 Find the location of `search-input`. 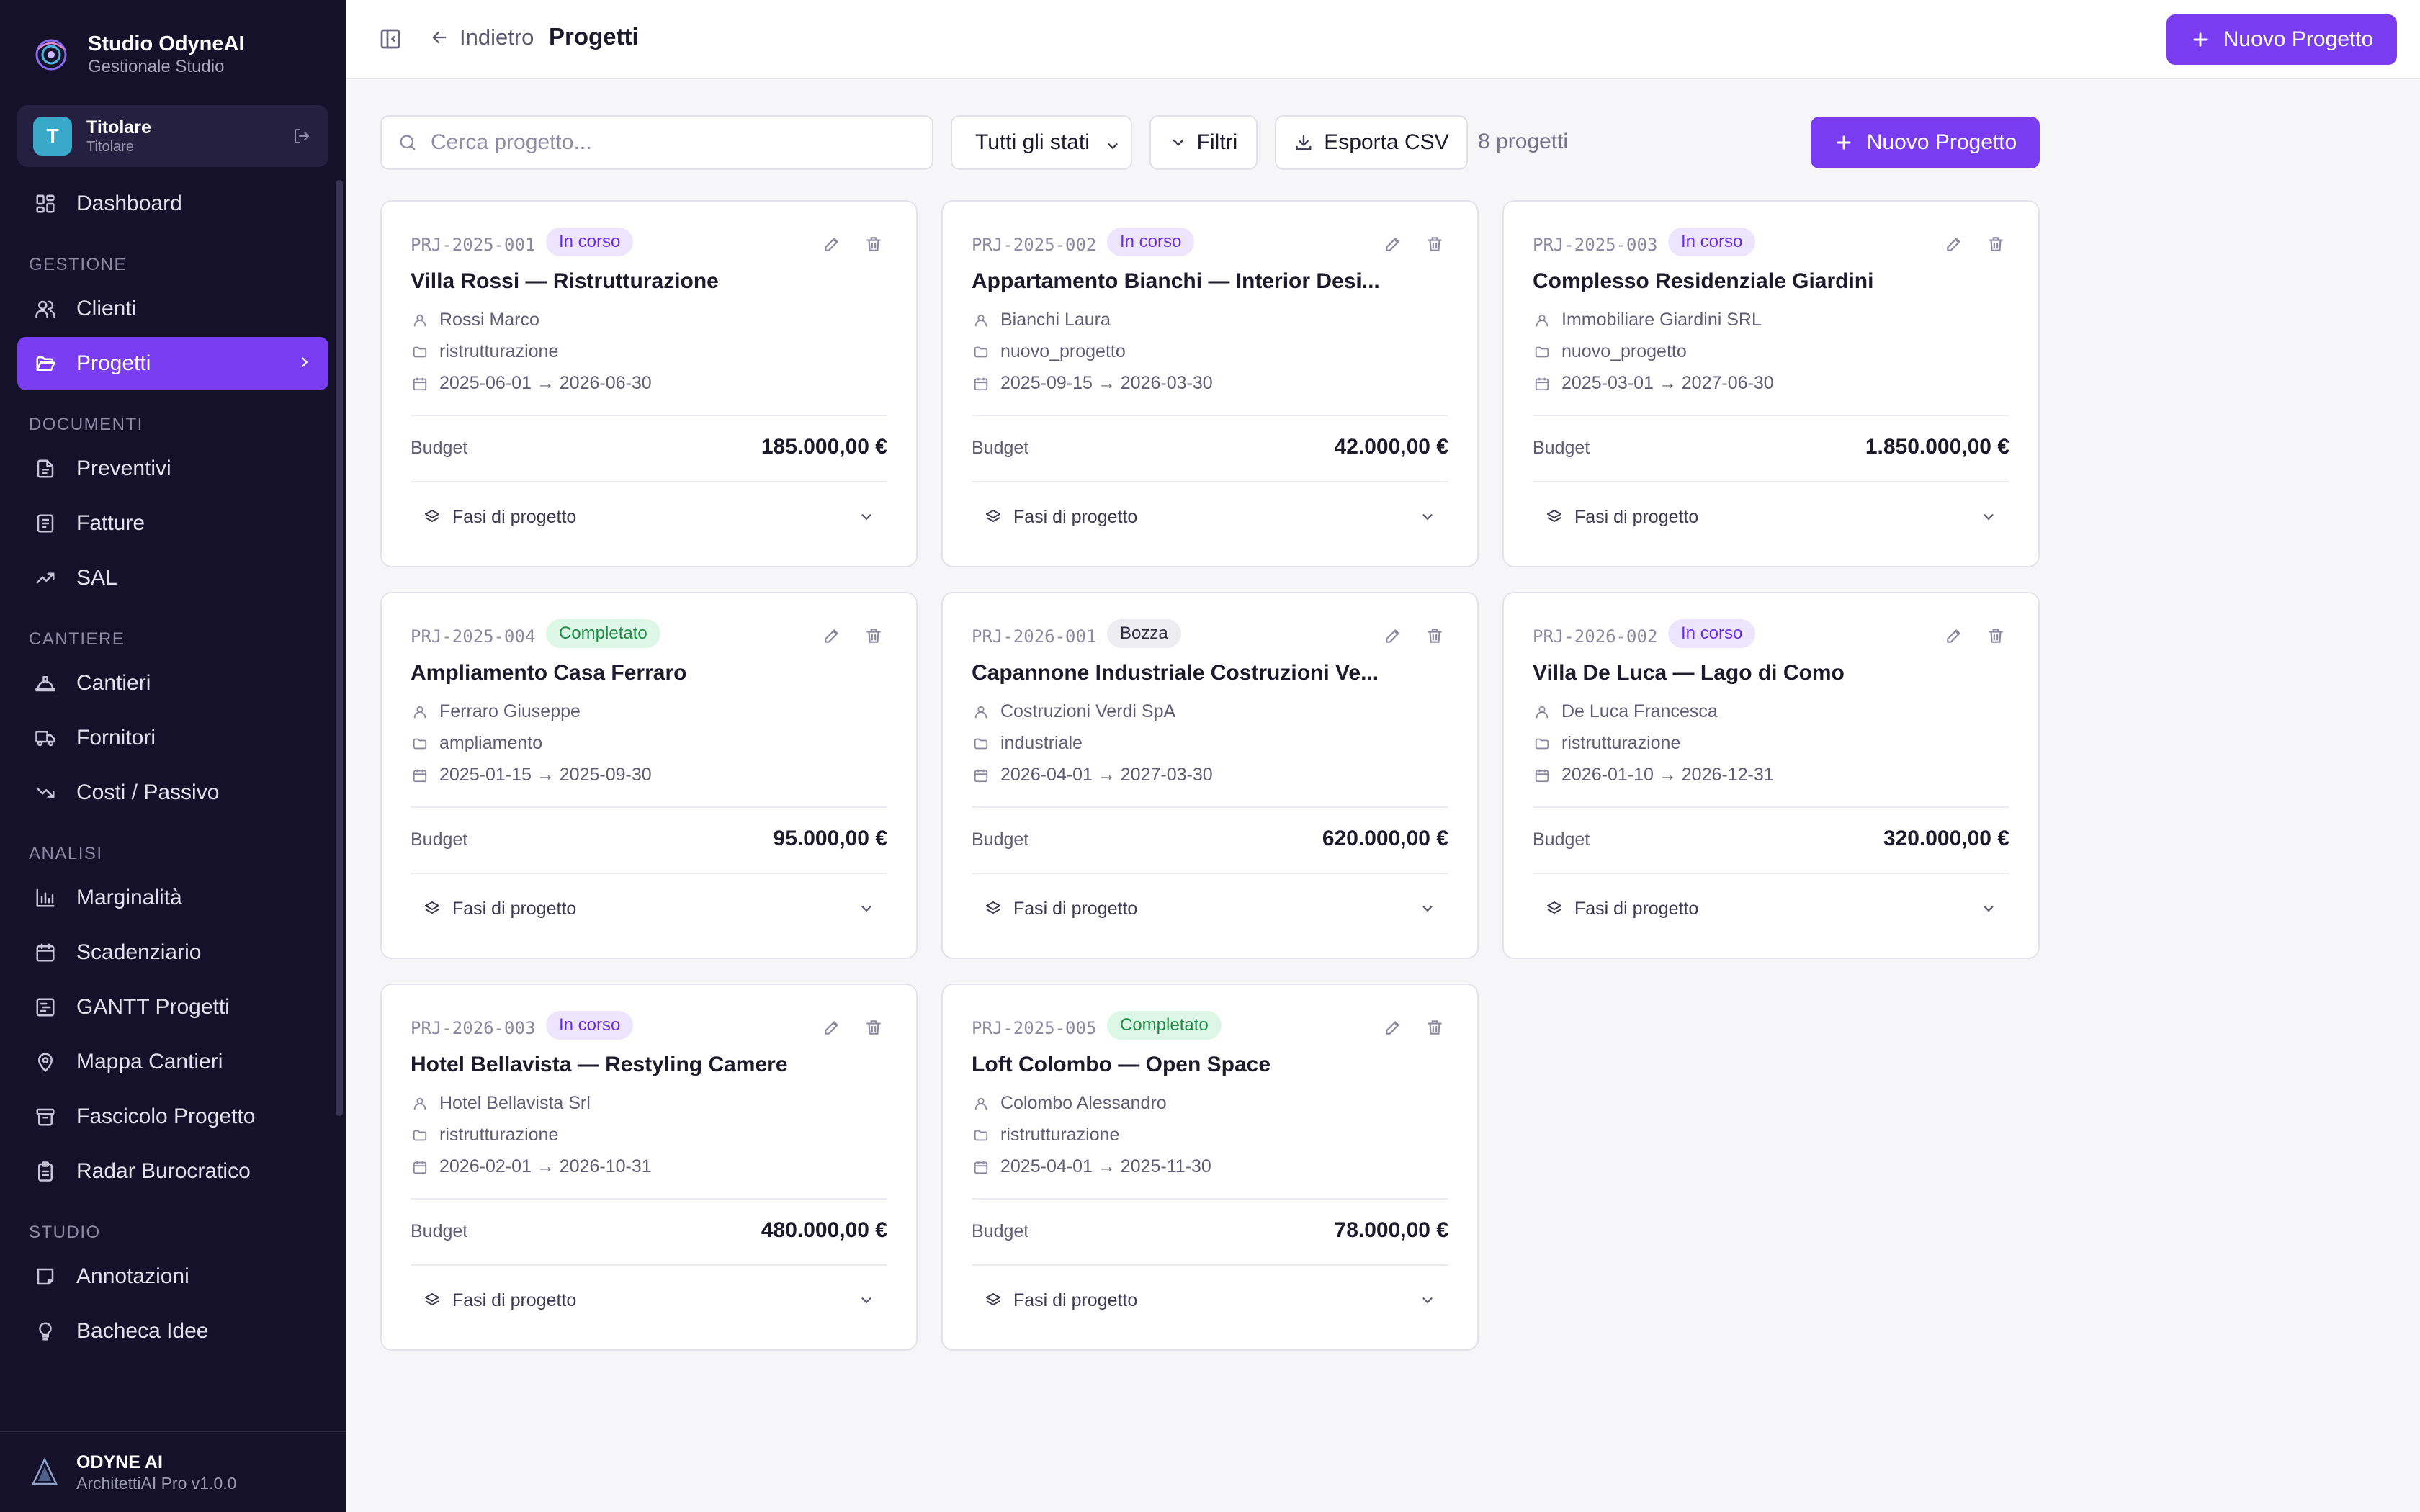

search-input is located at coordinates (675, 142).